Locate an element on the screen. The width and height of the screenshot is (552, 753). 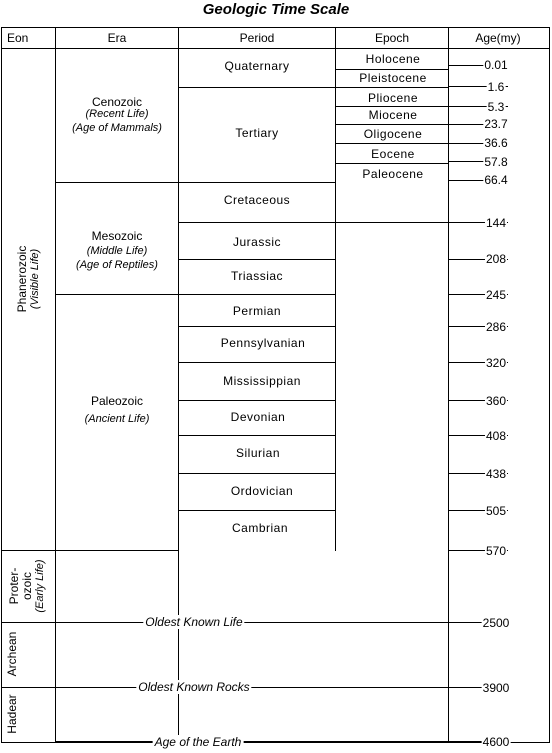
period-jurassic: Jurassic is located at coordinates (257, 242).